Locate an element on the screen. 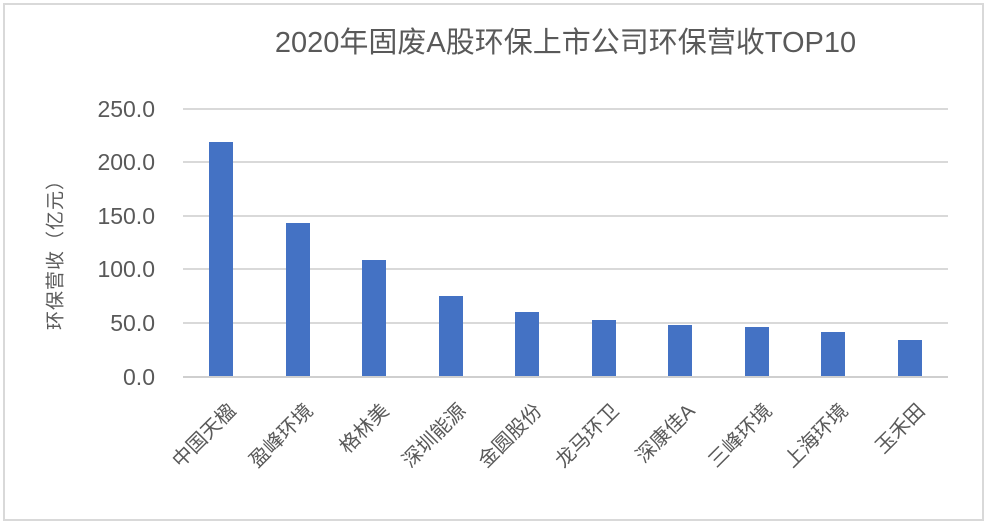 The height and width of the screenshot is (524, 987). y-tick-label: 0.0 is located at coordinates (139, 376).